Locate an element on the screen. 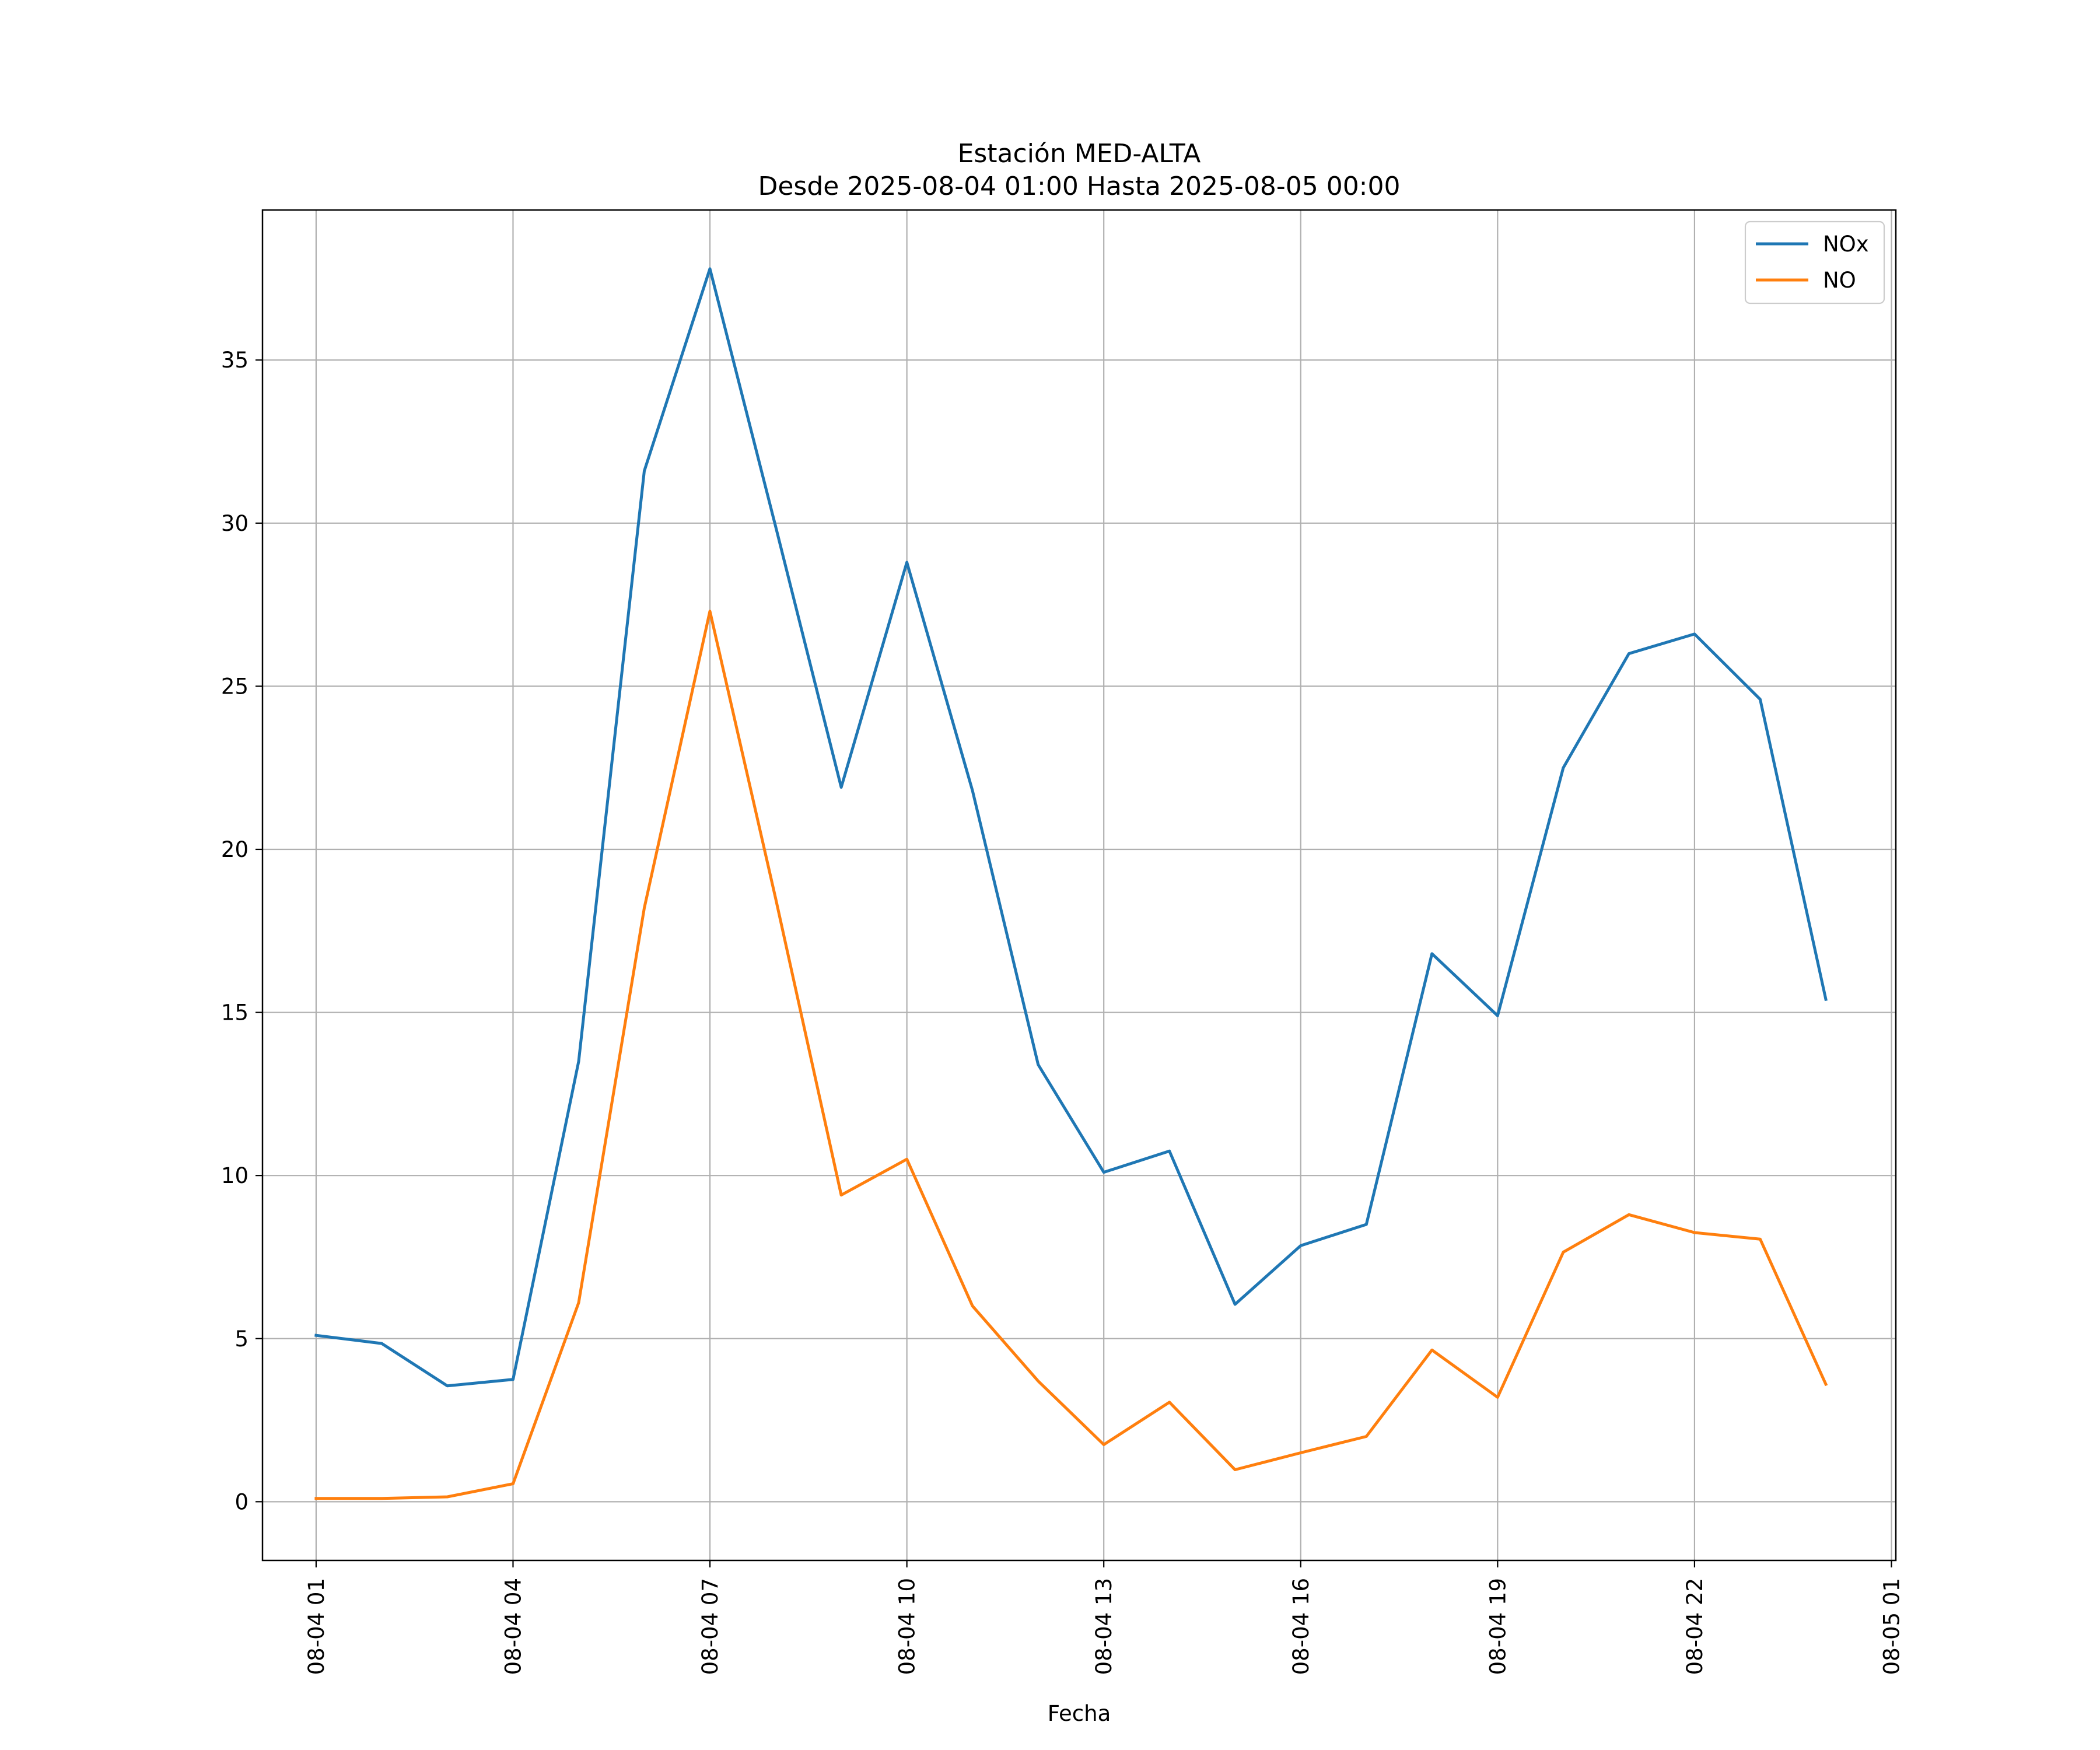 The width and height of the screenshot is (2100, 1750). x-tick-label: 08-04 19 is located at coordinates (1497, 1626).